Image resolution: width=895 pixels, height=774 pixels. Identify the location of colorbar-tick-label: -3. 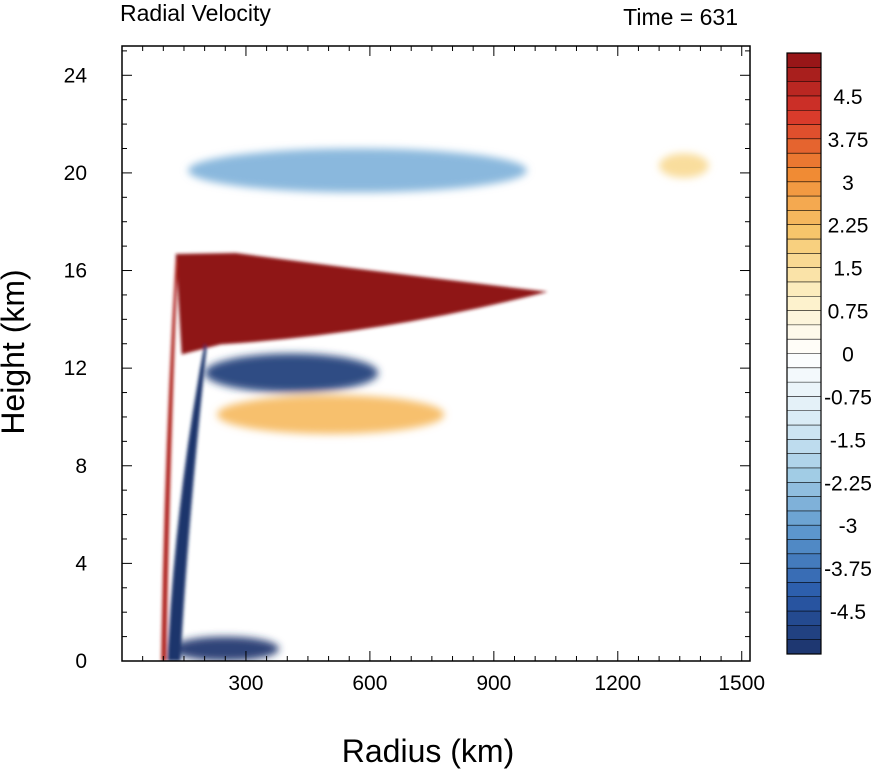
(848, 526).